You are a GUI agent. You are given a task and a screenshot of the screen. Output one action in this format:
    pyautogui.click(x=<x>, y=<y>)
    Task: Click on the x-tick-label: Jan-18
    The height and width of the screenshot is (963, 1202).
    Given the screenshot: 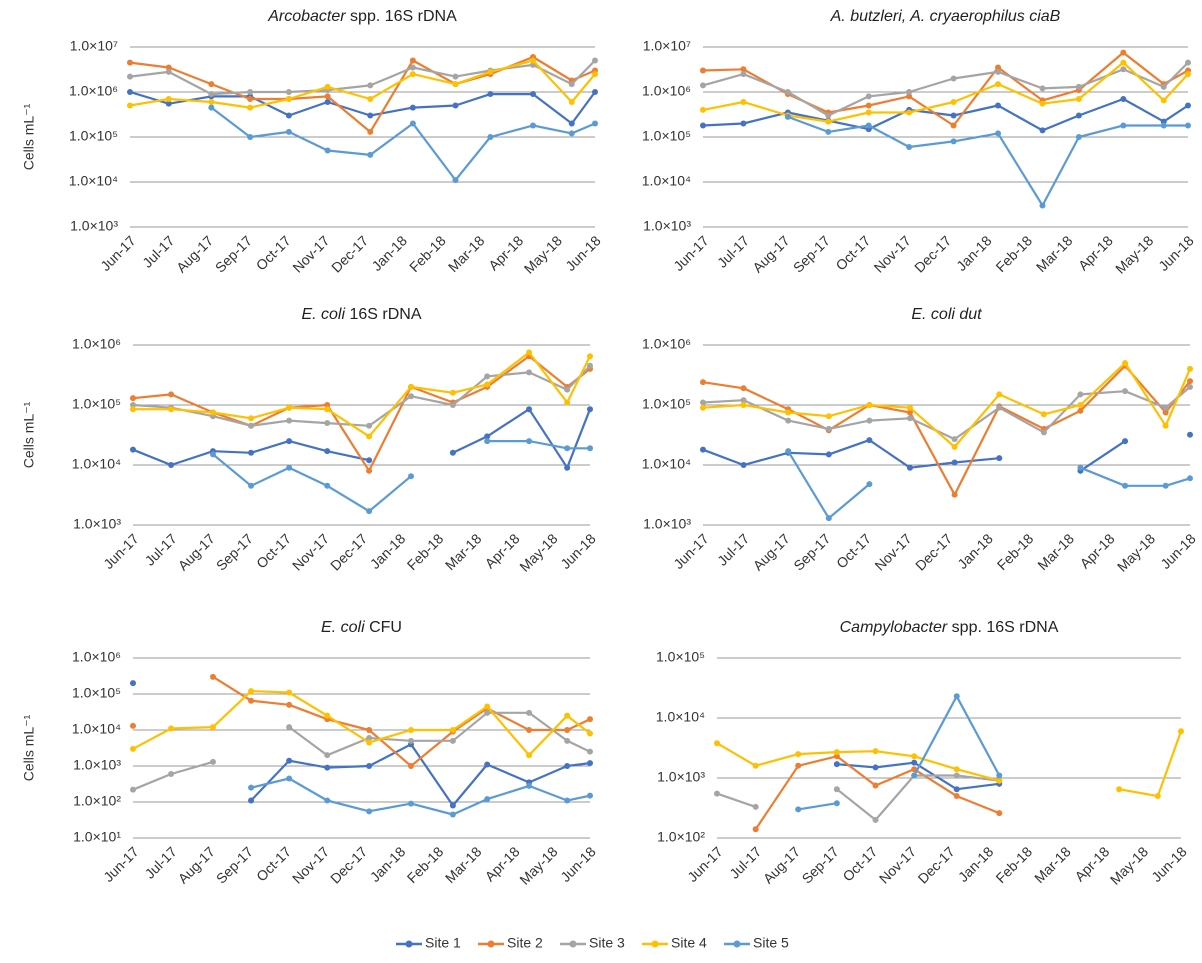 What is the action you would take?
    pyautogui.click(x=974, y=253)
    